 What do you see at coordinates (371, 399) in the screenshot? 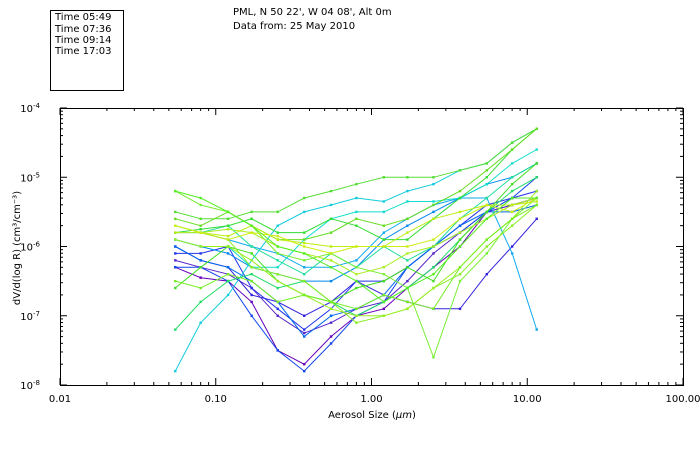
I see `x-tick-label: 1.00` at bounding box center [371, 399].